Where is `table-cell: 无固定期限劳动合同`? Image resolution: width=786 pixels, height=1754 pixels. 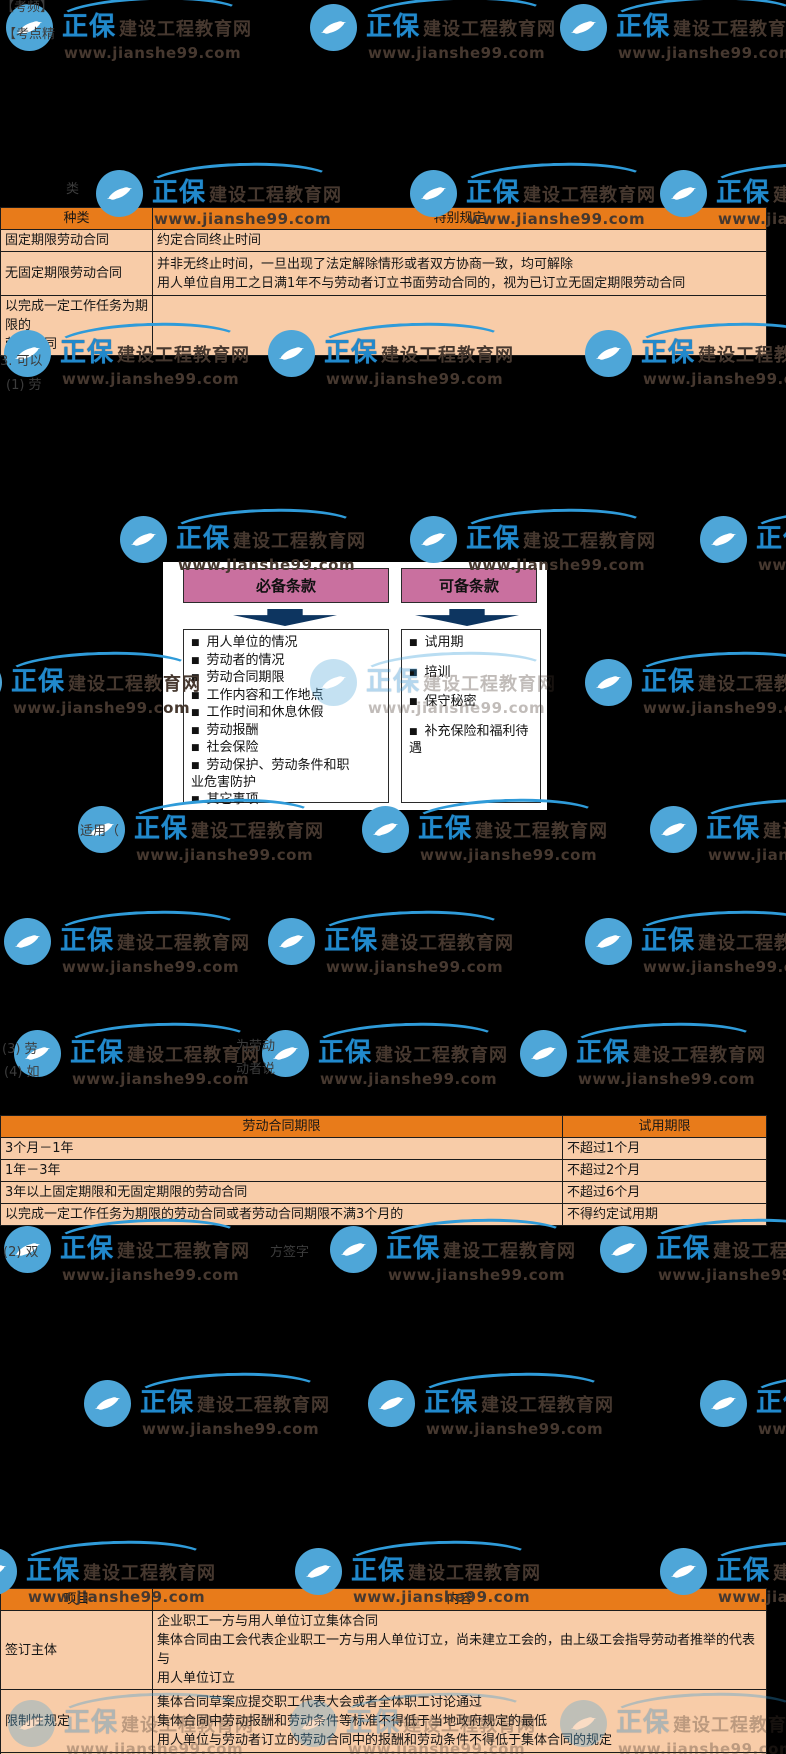
table-cell: 无固定期限劳动合同 is located at coordinates (76, 273).